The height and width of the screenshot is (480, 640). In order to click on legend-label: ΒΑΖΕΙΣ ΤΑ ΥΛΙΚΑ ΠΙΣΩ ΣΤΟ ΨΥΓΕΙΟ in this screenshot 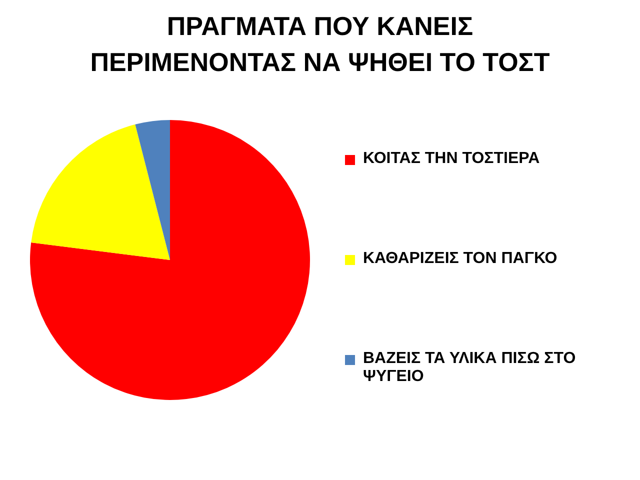, I will do `click(470, 368)`.